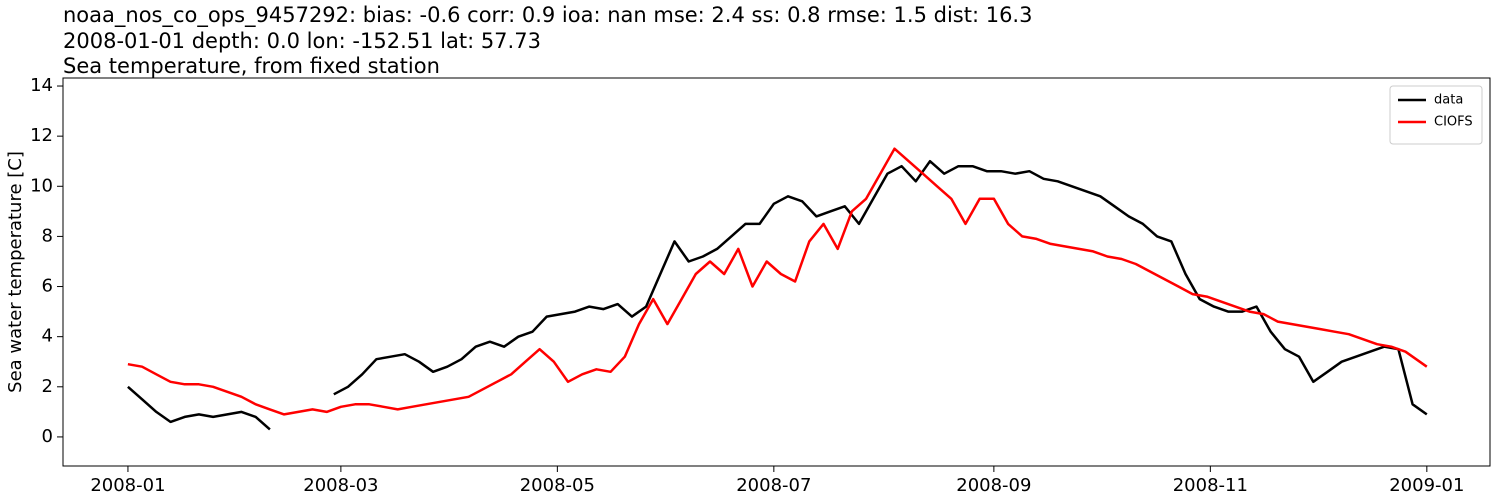 The image size is (1500, 504). I want to click on y-tick-label: 4, so click(47, 336).